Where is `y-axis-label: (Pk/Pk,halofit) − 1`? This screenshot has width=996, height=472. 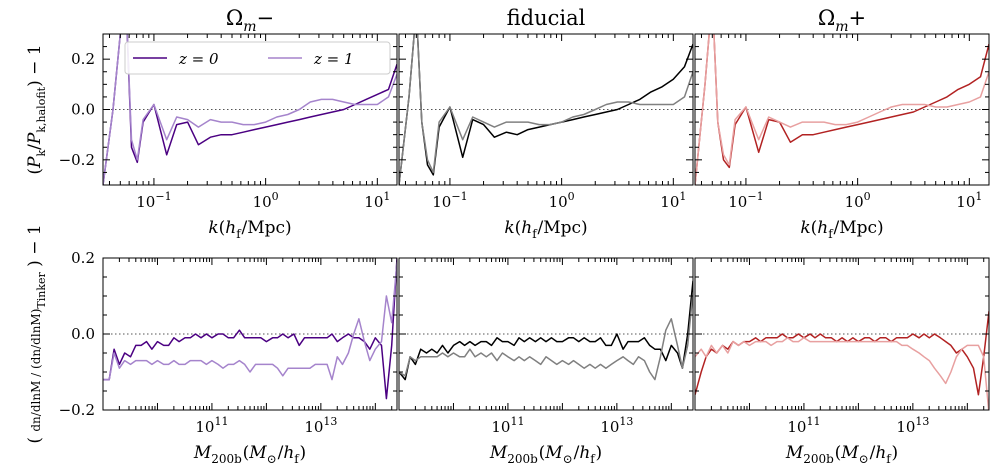
y-axis-label: (Pk/Pk,halofit) − 1 is located at coordinates (36, 109).